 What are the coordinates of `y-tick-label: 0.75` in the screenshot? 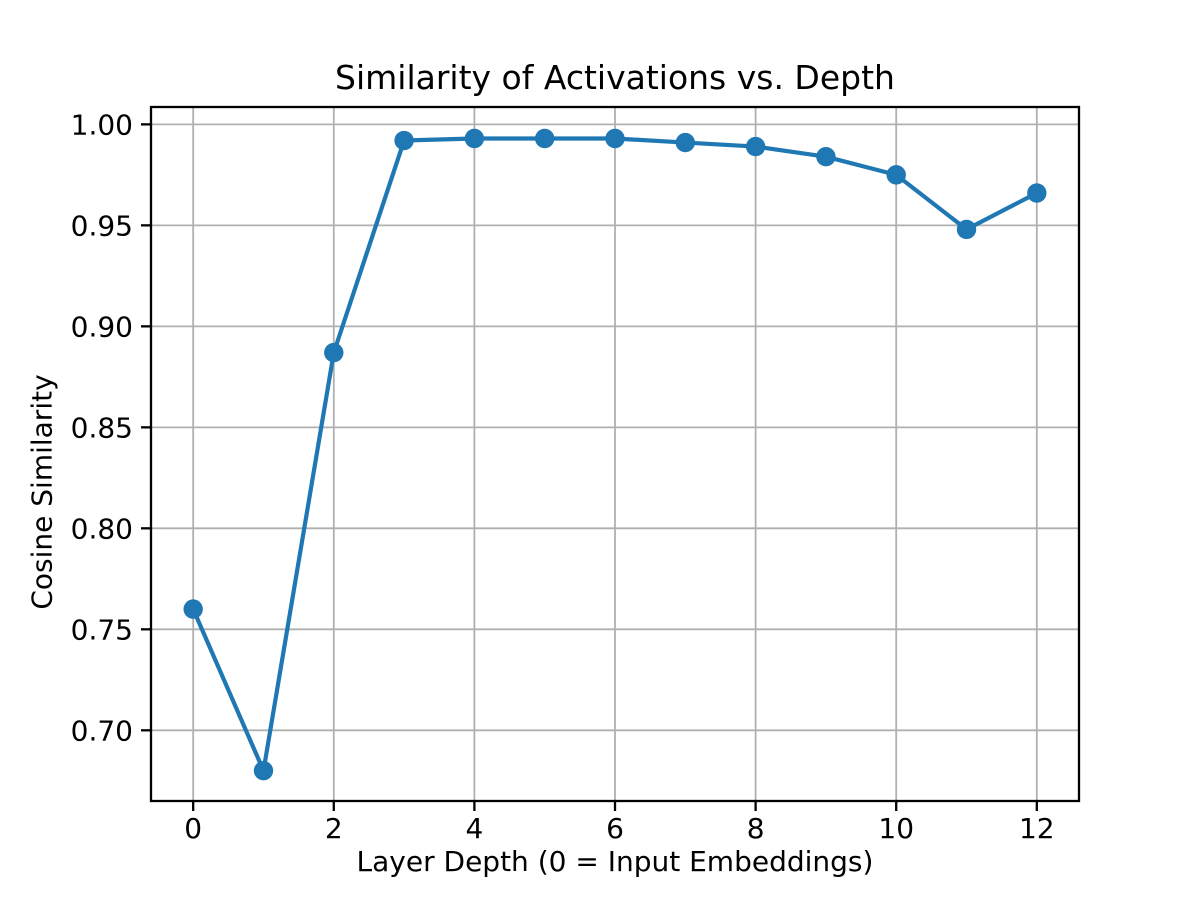 It's located at (102, 629).